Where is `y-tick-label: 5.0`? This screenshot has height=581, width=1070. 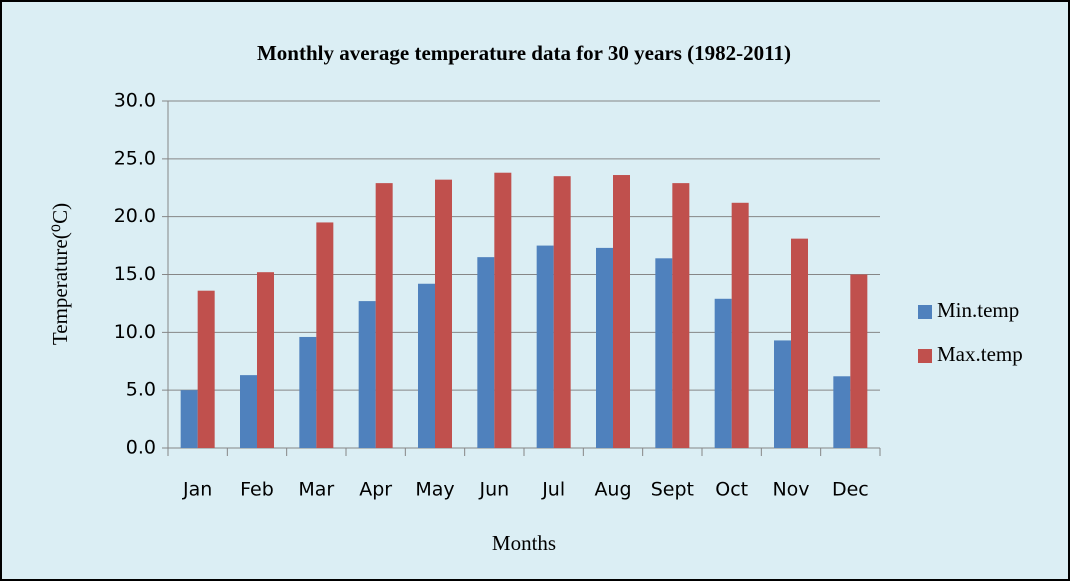
y-tick-label: 5.0 is located at coordinates (141, 390).